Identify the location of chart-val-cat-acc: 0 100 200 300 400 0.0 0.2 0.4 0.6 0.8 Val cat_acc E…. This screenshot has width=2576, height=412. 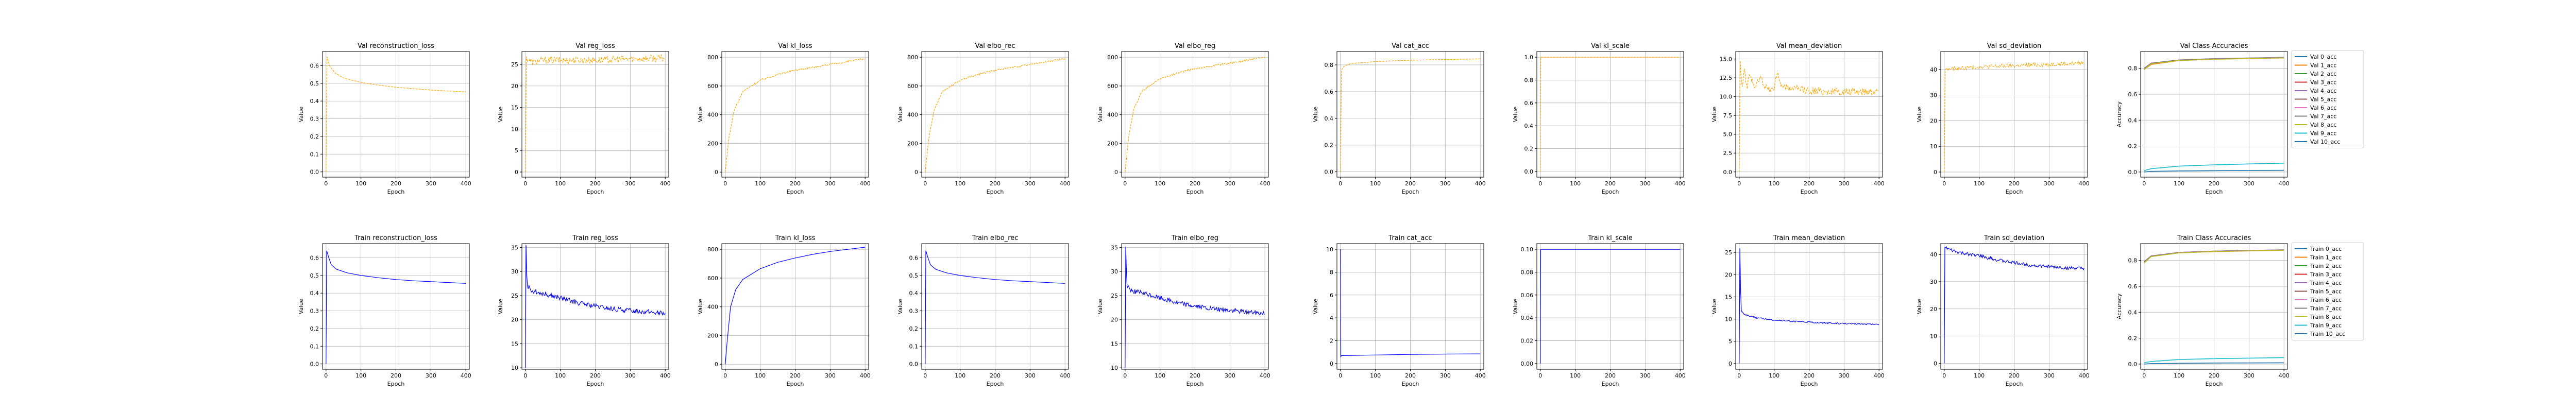
(1399, 119).